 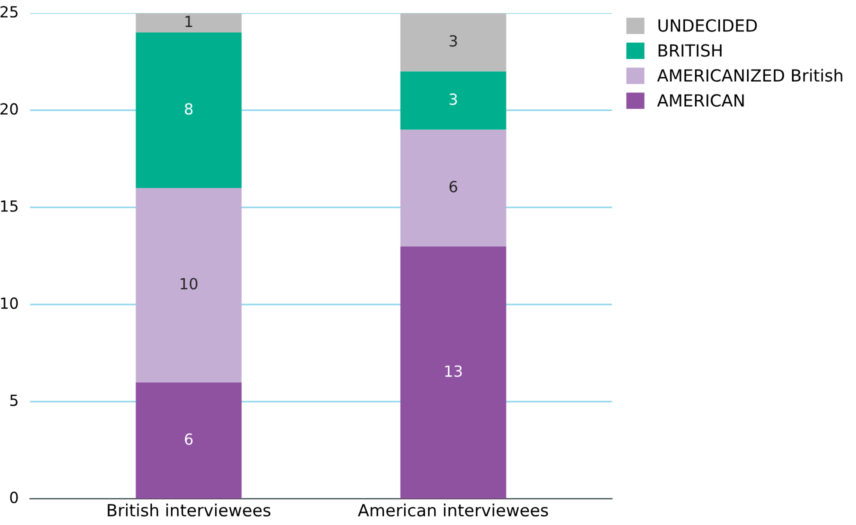 What do you see at coordinates (9, 206) in the screenshot?
I see `y-tick-label: 15` at bounding box center [9, 206].